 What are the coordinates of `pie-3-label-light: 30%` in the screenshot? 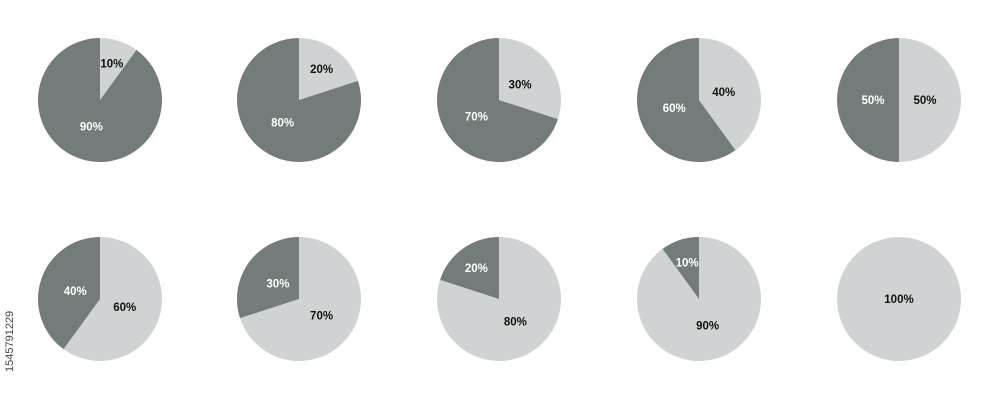 It's located at (520, 86).